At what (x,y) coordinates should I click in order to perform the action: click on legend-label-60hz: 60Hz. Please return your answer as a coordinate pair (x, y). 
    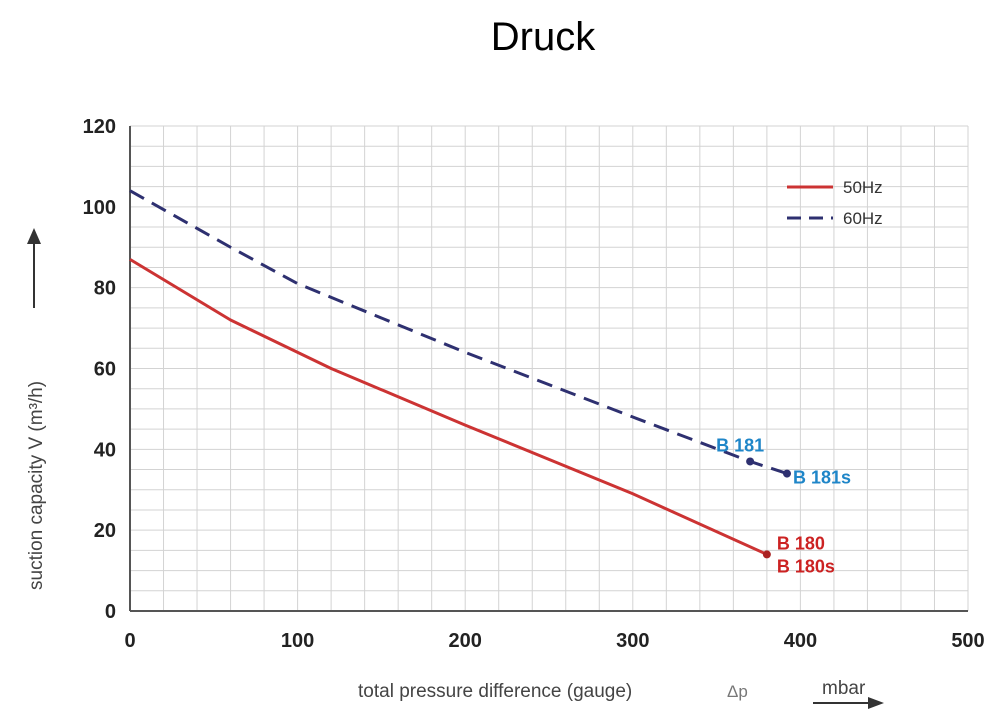
    Looking at the image, I should click on (863, 218).